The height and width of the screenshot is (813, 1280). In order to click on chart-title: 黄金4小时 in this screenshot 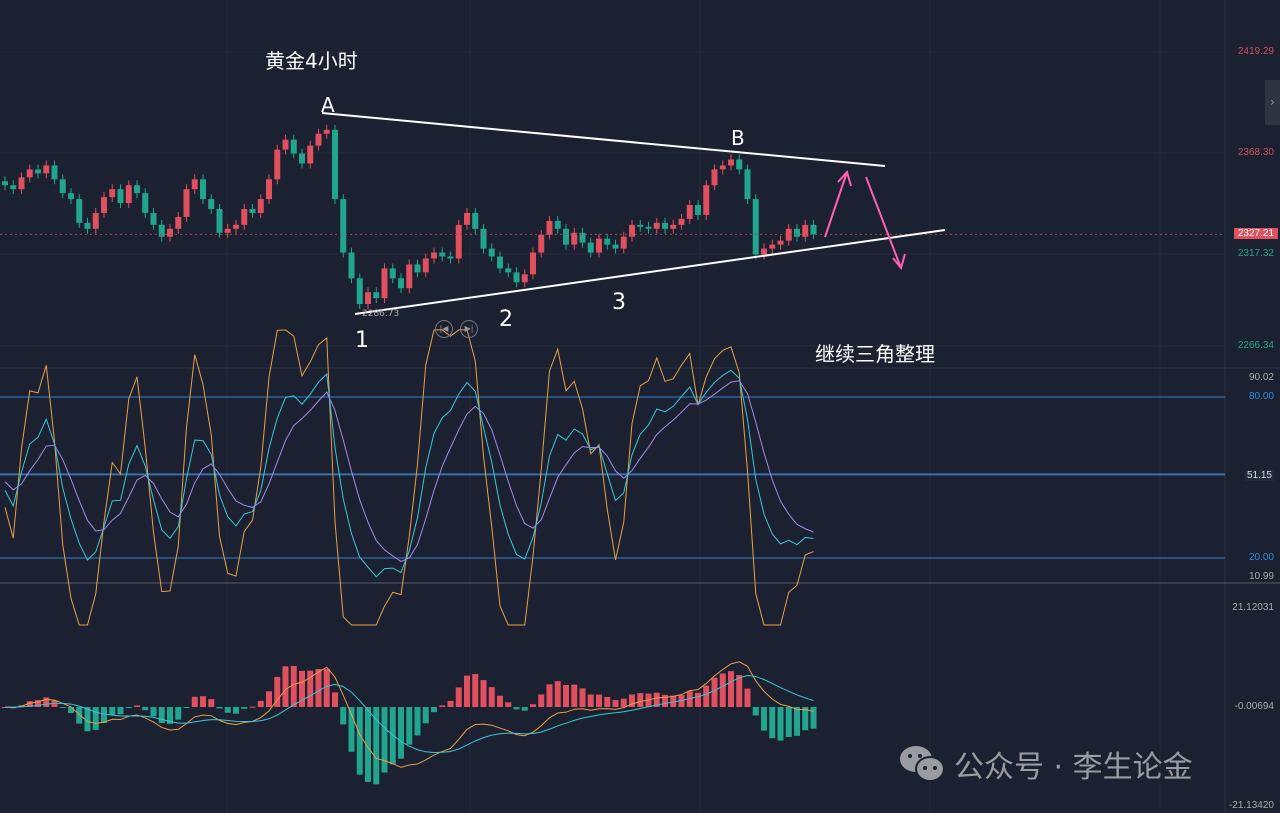, I will do `click(311, 61)`.